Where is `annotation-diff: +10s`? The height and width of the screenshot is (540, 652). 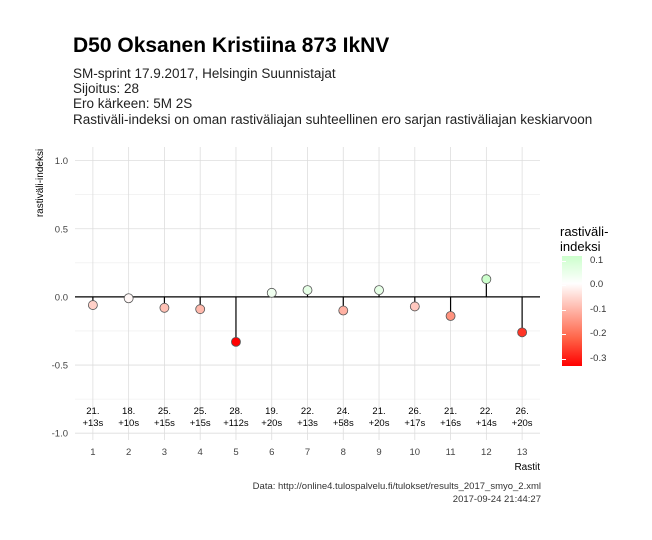
annotation-diff: +10s is located at coordinates (128, 423).